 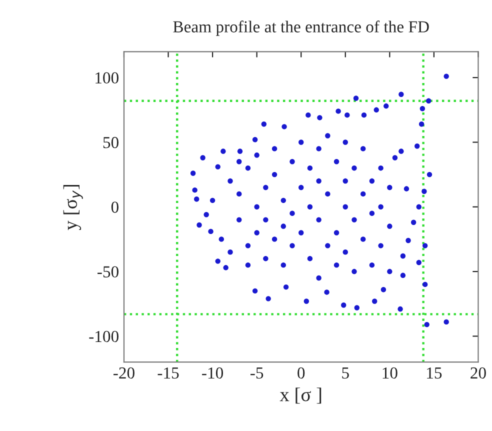 What do you see at coordinates (301, 373) in the screenshot?
I see `x-tick-label: 0` at bounding box center [301, 373].